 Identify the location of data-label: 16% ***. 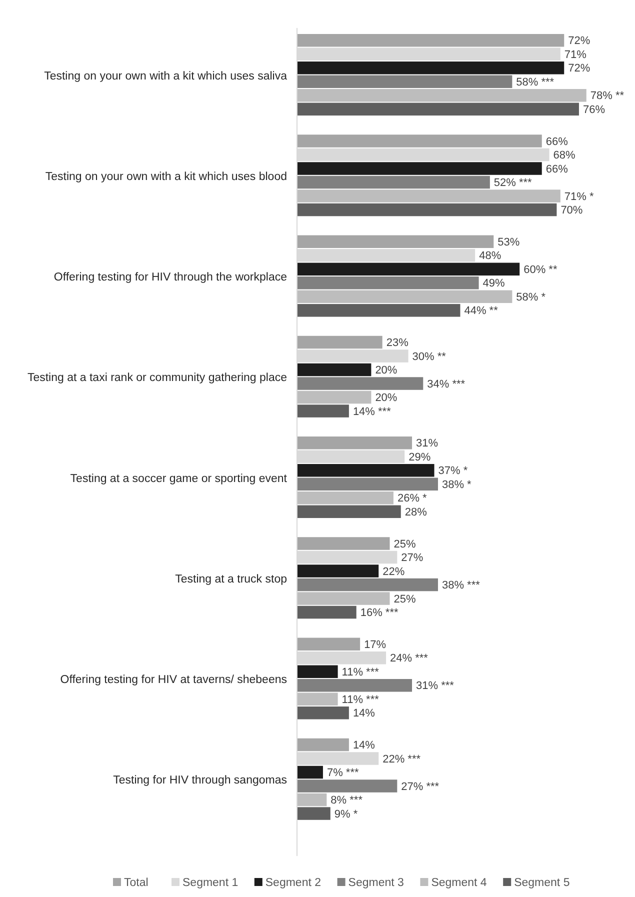
(379, 613).